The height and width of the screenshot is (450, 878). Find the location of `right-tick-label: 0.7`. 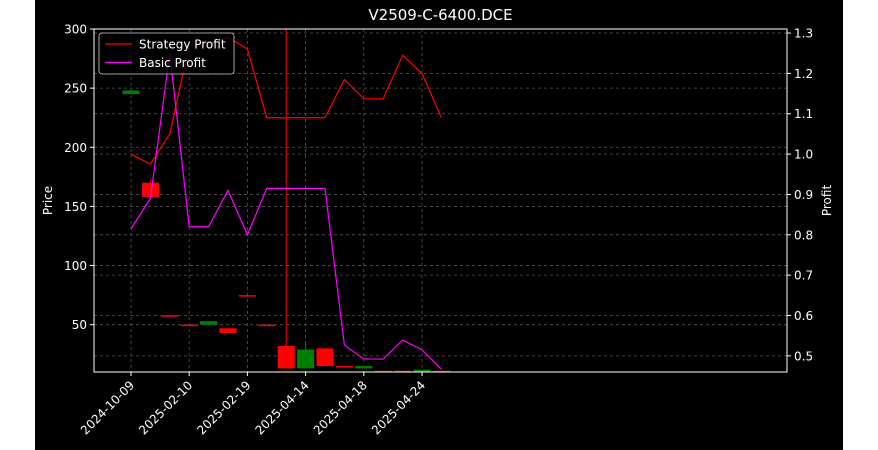

right-tick-label: 0.7 is located at coordinates (803, 276).